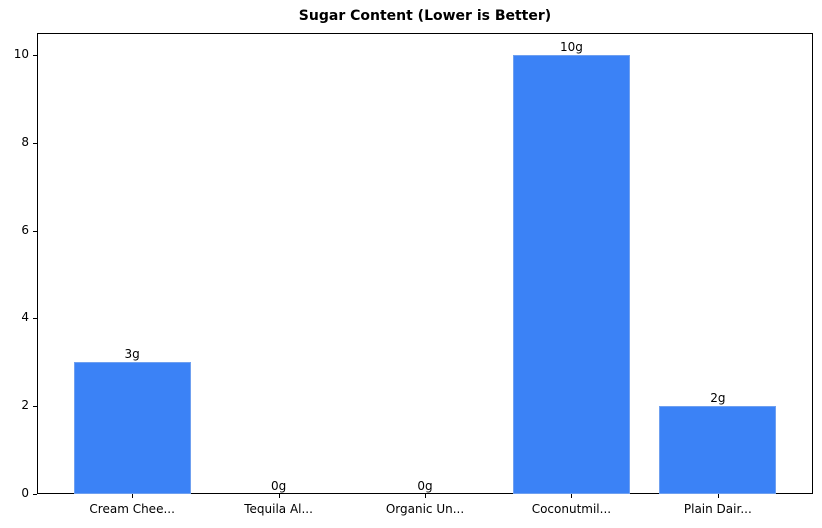 Image resolution: width=822 pixels, height=528 pixels. I want to click on y-tick-label: 4, so click(25, 317).